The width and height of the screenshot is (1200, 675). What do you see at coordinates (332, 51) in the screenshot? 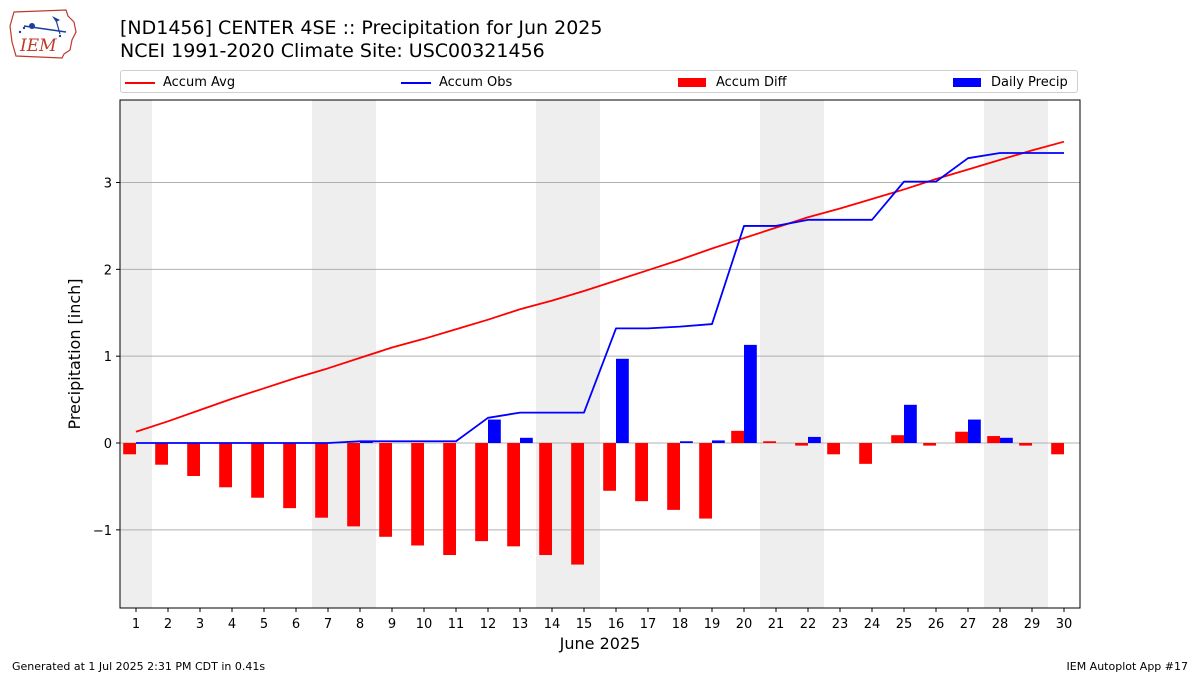
I see `chart-subtitle: NCEI 1991-2020 Climate Site: USC00321456` at bounding box center [332, 51].